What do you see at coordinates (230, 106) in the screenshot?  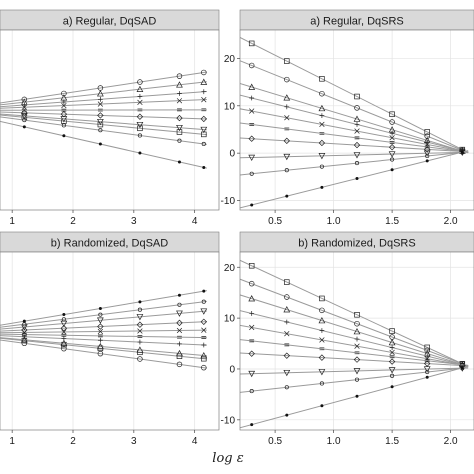 I see `y-tick-label: 10` at bounding box center [230, 106].